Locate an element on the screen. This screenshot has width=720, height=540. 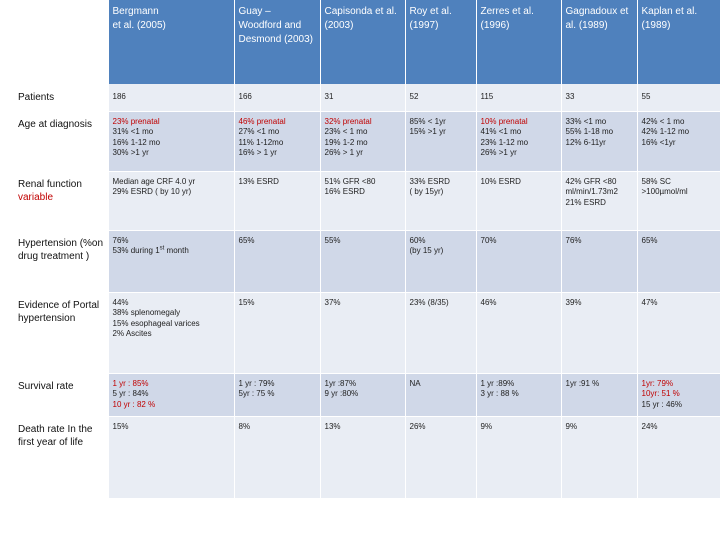
cell-line: 12% 6-11yr is located at coordinates (599, 143).